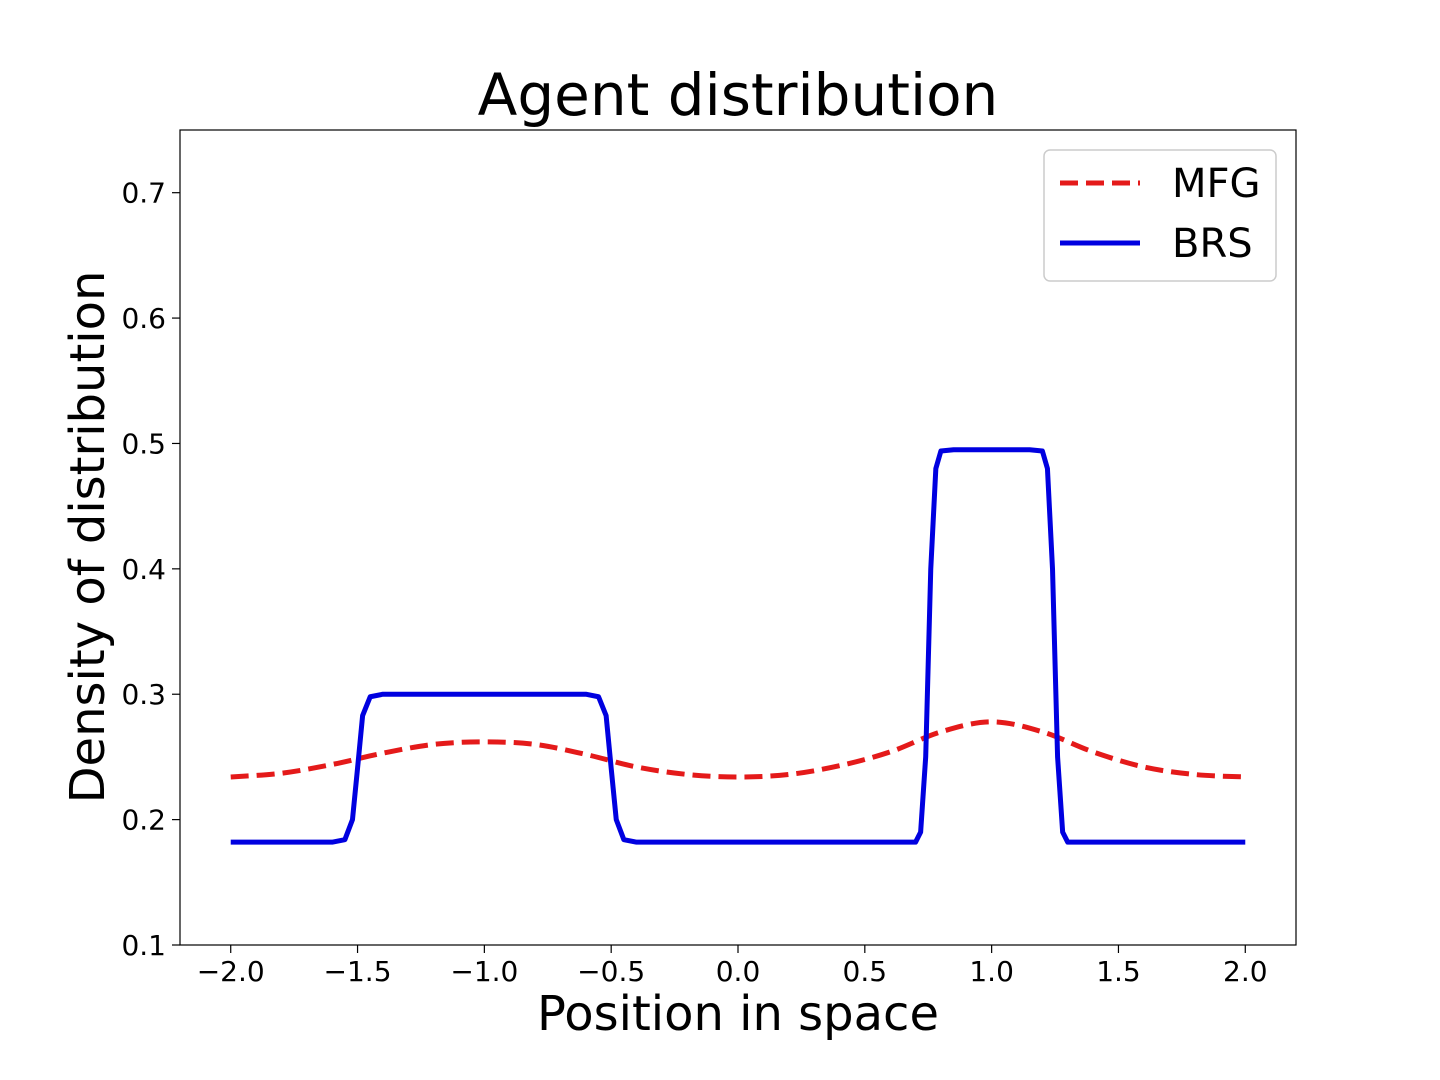  Describe the element at coordinates (88, 537) in the screenshot. I see `y-axis-label: Density of distribution` at that location.